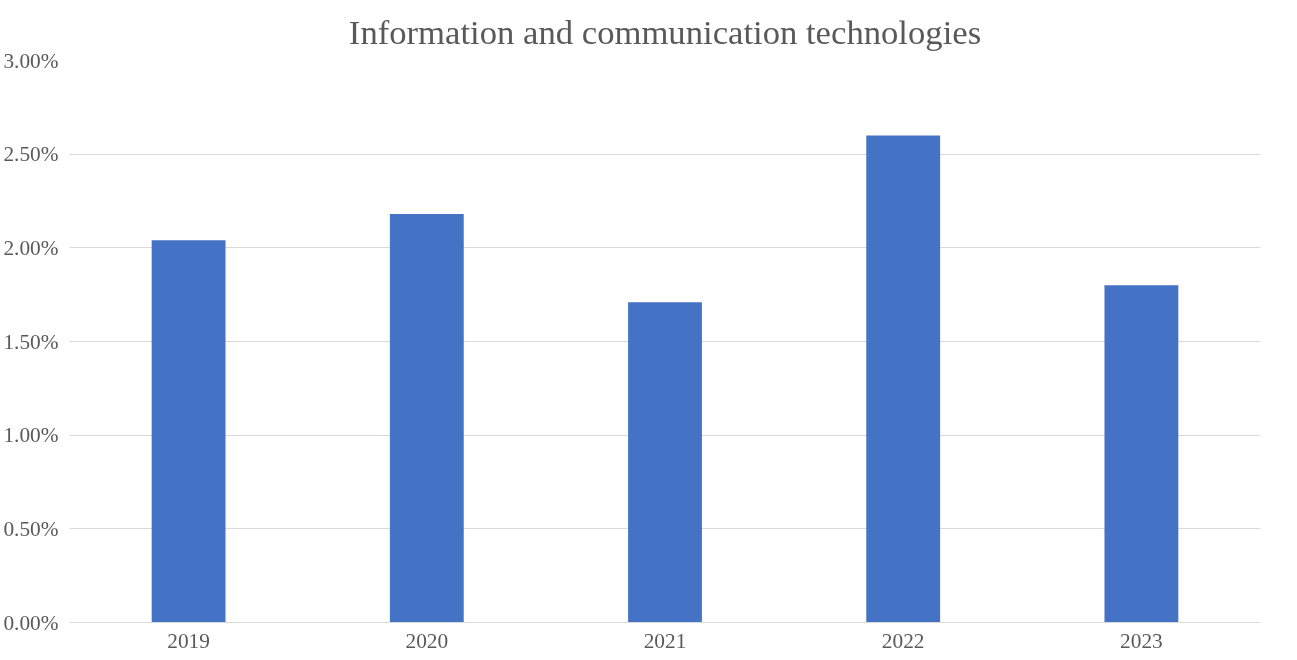  I want to click on x-tick-label: 2022, so click(903, 640).